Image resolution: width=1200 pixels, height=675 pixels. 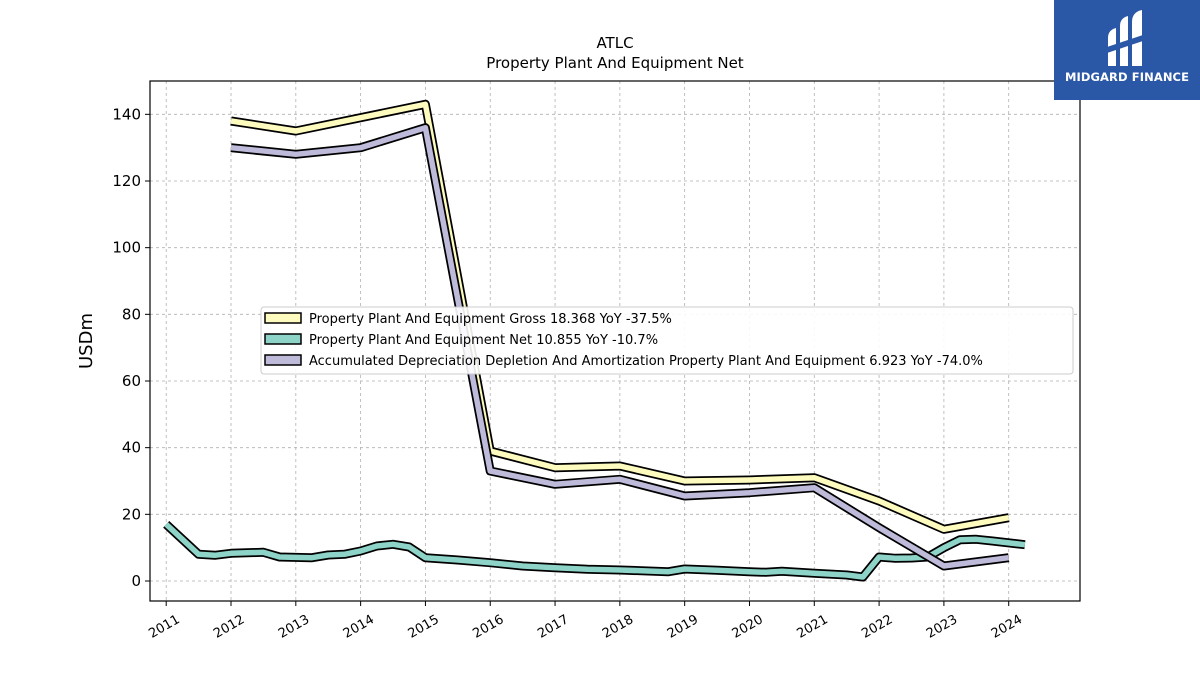 What do you see at coordinates (553, 627) in the screenshot?
I see `x-tick-label: 2017` at bounding box center [553, 627].